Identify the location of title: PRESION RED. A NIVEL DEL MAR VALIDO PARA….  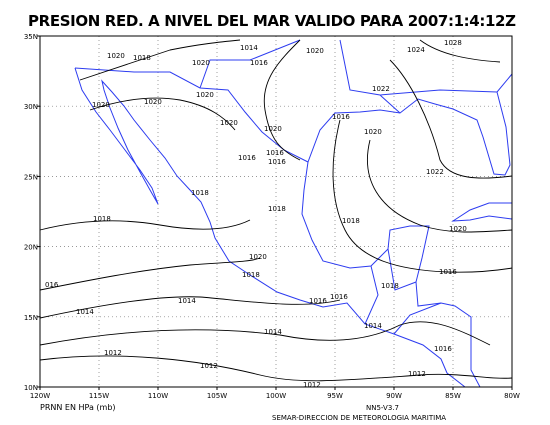
(272, 21).